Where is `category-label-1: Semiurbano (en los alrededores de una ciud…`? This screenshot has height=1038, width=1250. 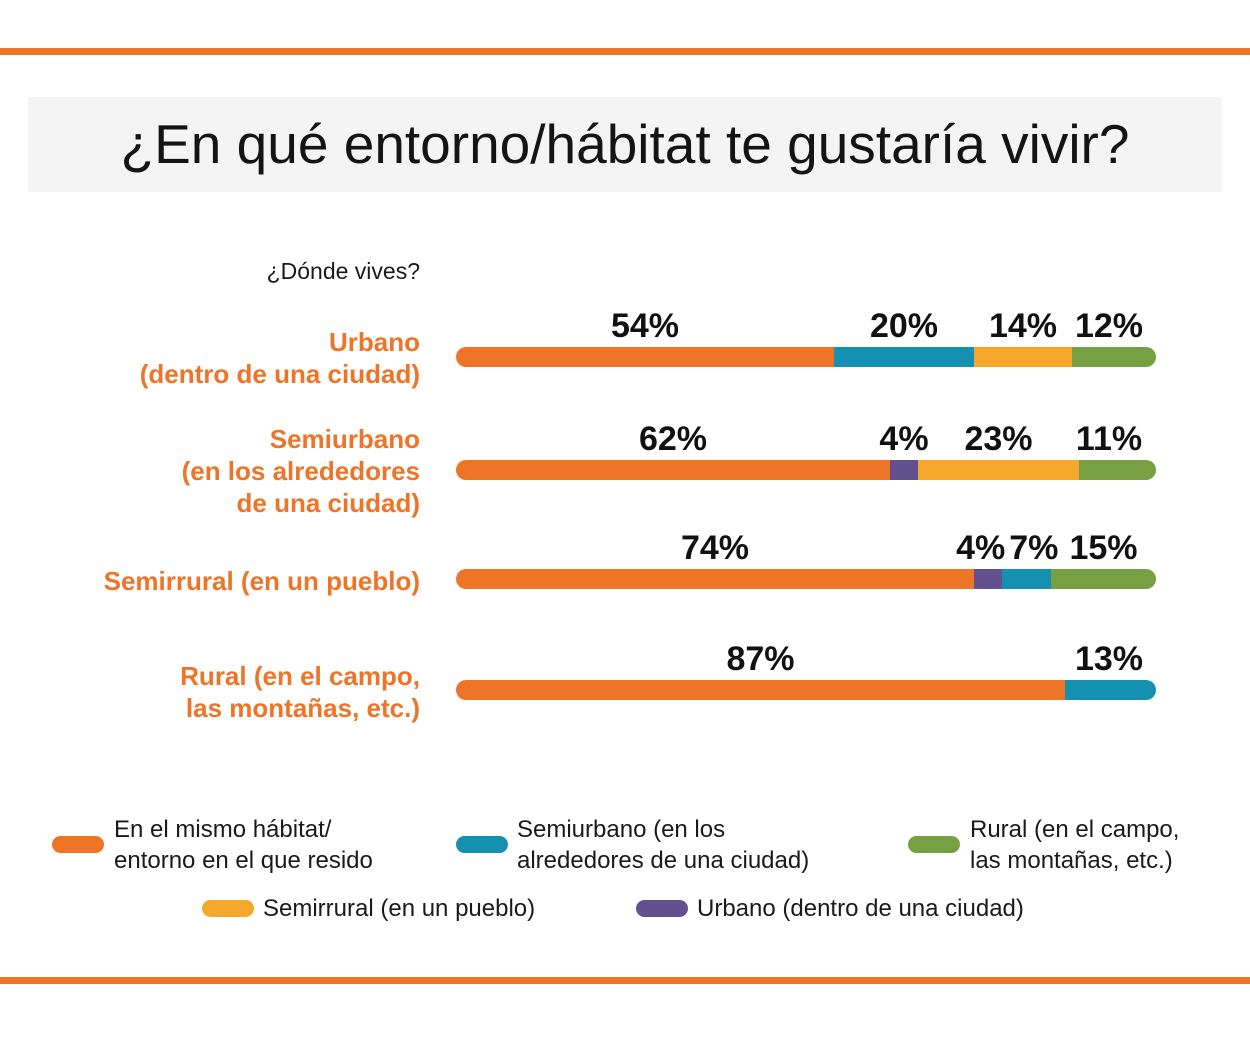
category-label-1: Semiurbano (en los alrededores de una ciud… is located at coordinates (300, 471).